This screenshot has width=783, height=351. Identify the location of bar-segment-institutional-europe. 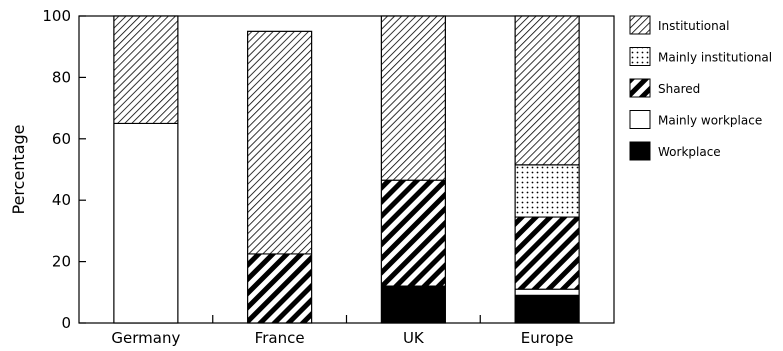
(547, 90).